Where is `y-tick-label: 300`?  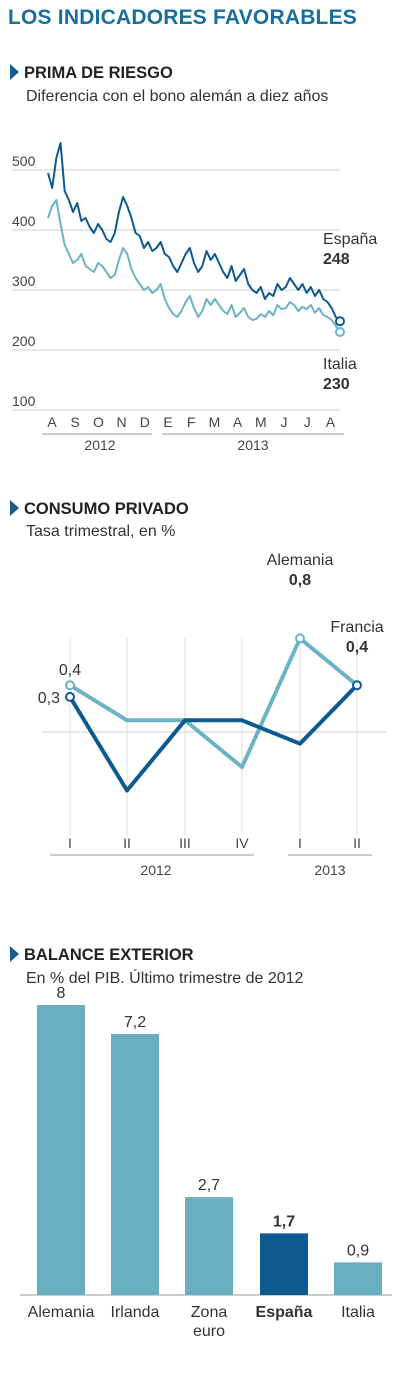 y-tick-label: 300 is located at coordinates (24, 281).